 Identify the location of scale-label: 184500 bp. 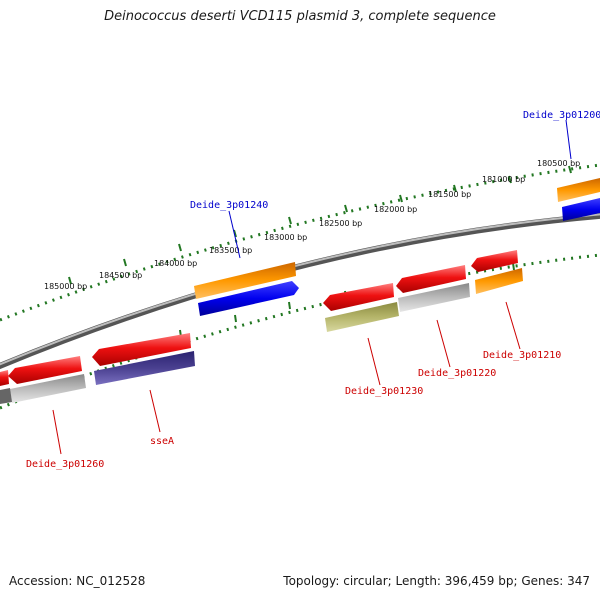
(120, 275).